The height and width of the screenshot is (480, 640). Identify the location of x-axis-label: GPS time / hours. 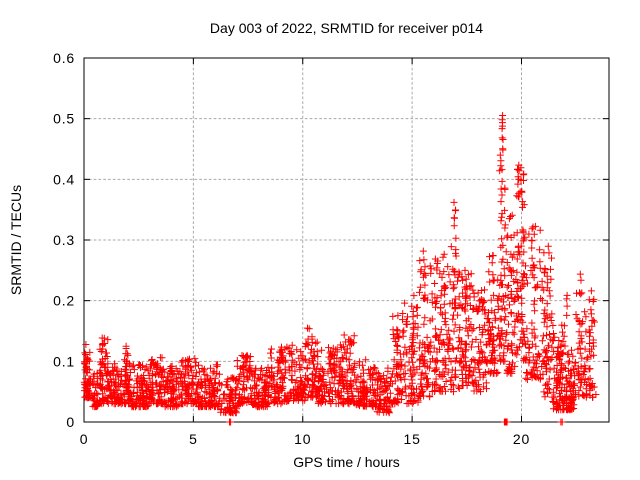
(346, 462).